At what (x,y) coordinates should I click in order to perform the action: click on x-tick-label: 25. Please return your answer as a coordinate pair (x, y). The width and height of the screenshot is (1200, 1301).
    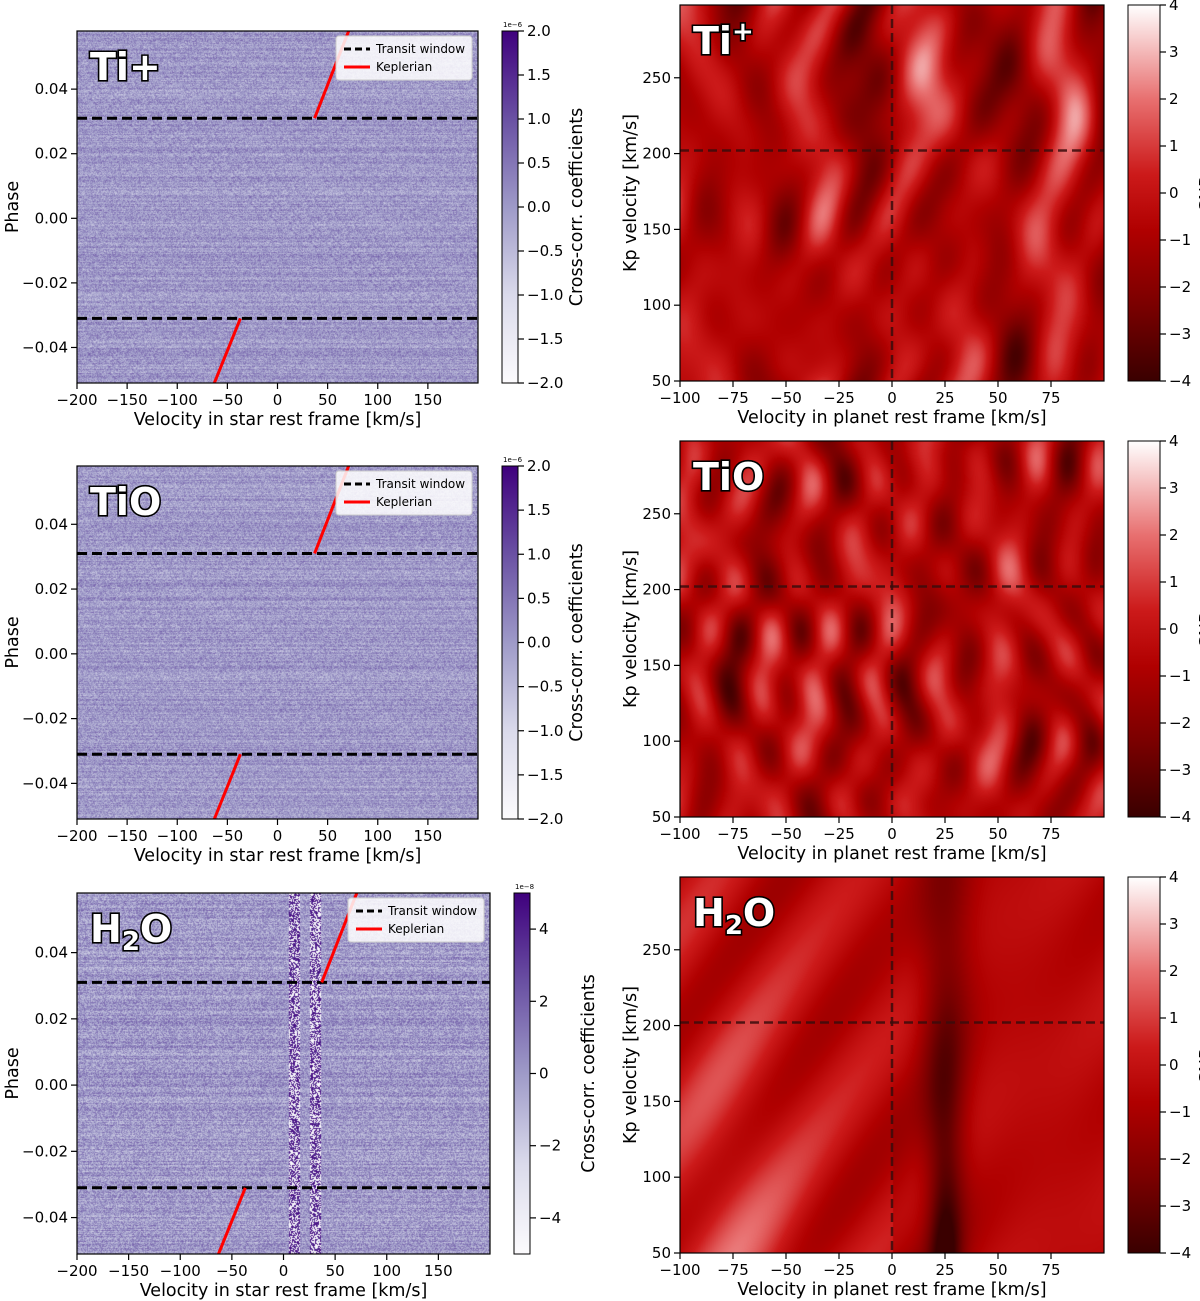
    Looking at the image, I should click on (944, 1270).